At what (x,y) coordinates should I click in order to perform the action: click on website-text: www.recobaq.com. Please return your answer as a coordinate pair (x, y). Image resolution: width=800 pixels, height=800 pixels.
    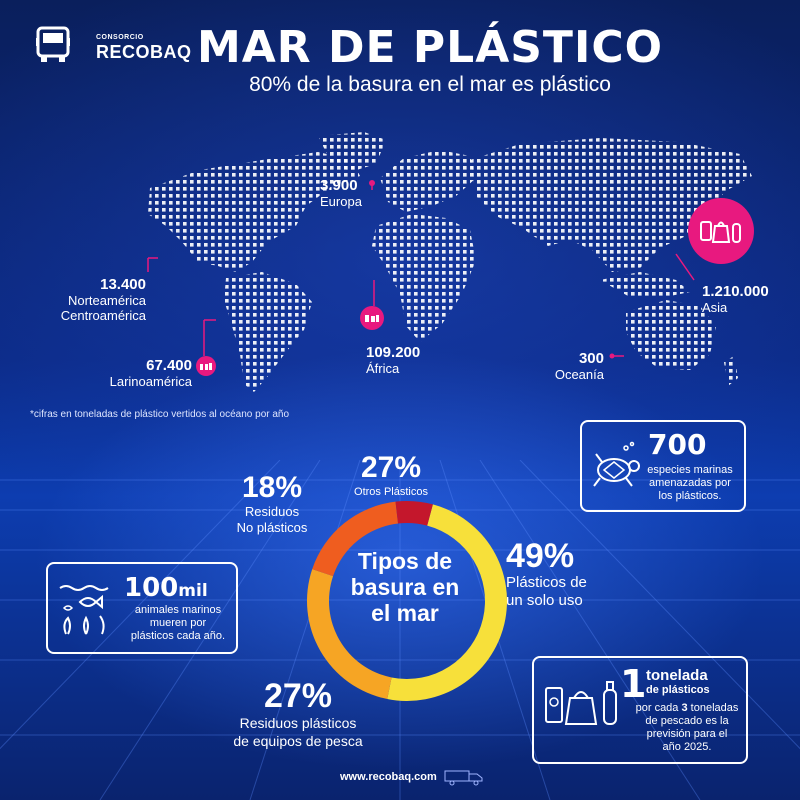
    Looking at the image, I should click on (388, 776).